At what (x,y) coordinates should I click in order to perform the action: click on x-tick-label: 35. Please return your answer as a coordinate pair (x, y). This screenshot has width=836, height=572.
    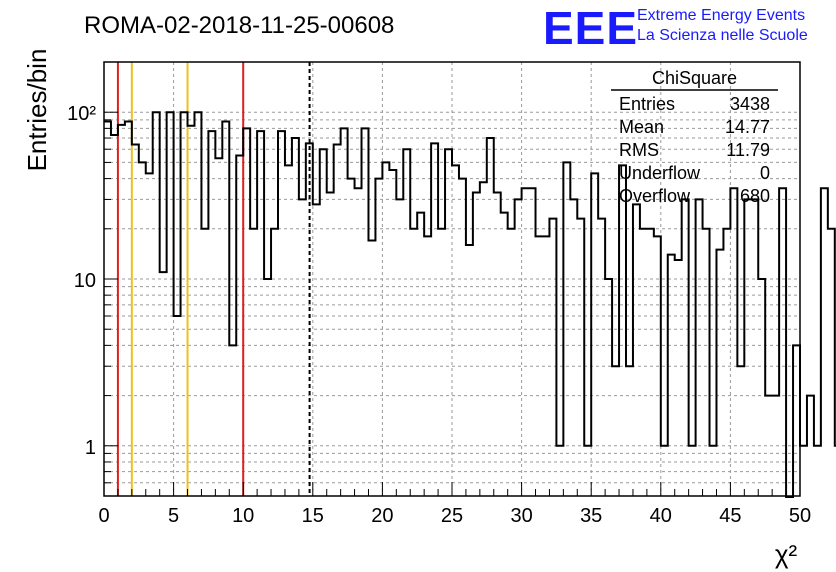
    Looking at the image, I should click on (591, 516).